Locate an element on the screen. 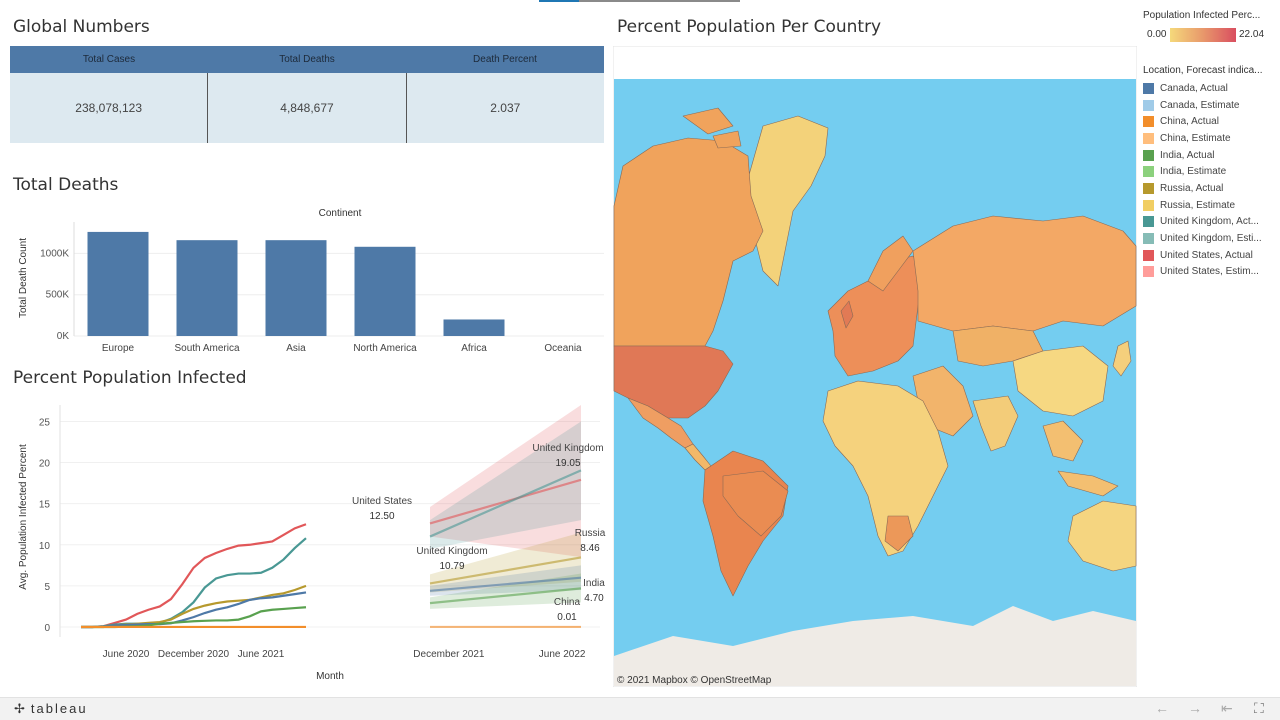  united-kingdom-forecast-line is located at coordinates (505, 503).